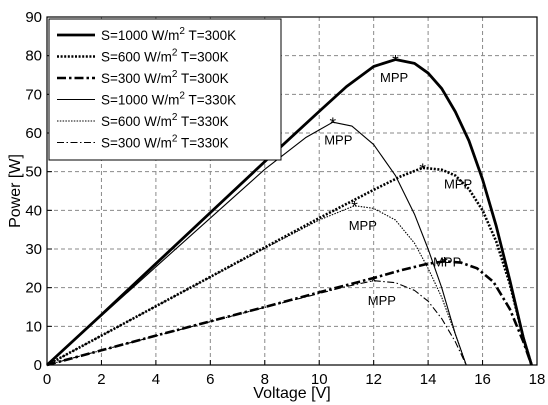 The height and width of the screenshot is (405, 548). I want to click on y-tick-label: 10, so click(33, 326).